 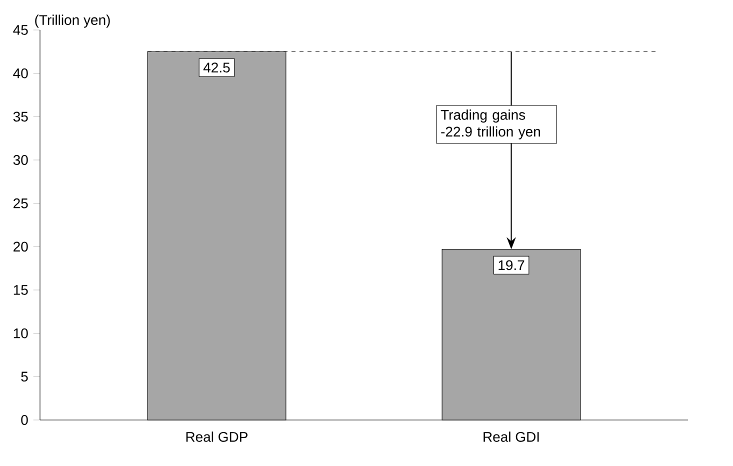 What do you see at coordinates (21, 247) in the screenshot?
I see `y-tick-label: 20` at bounding box center [21, 247].